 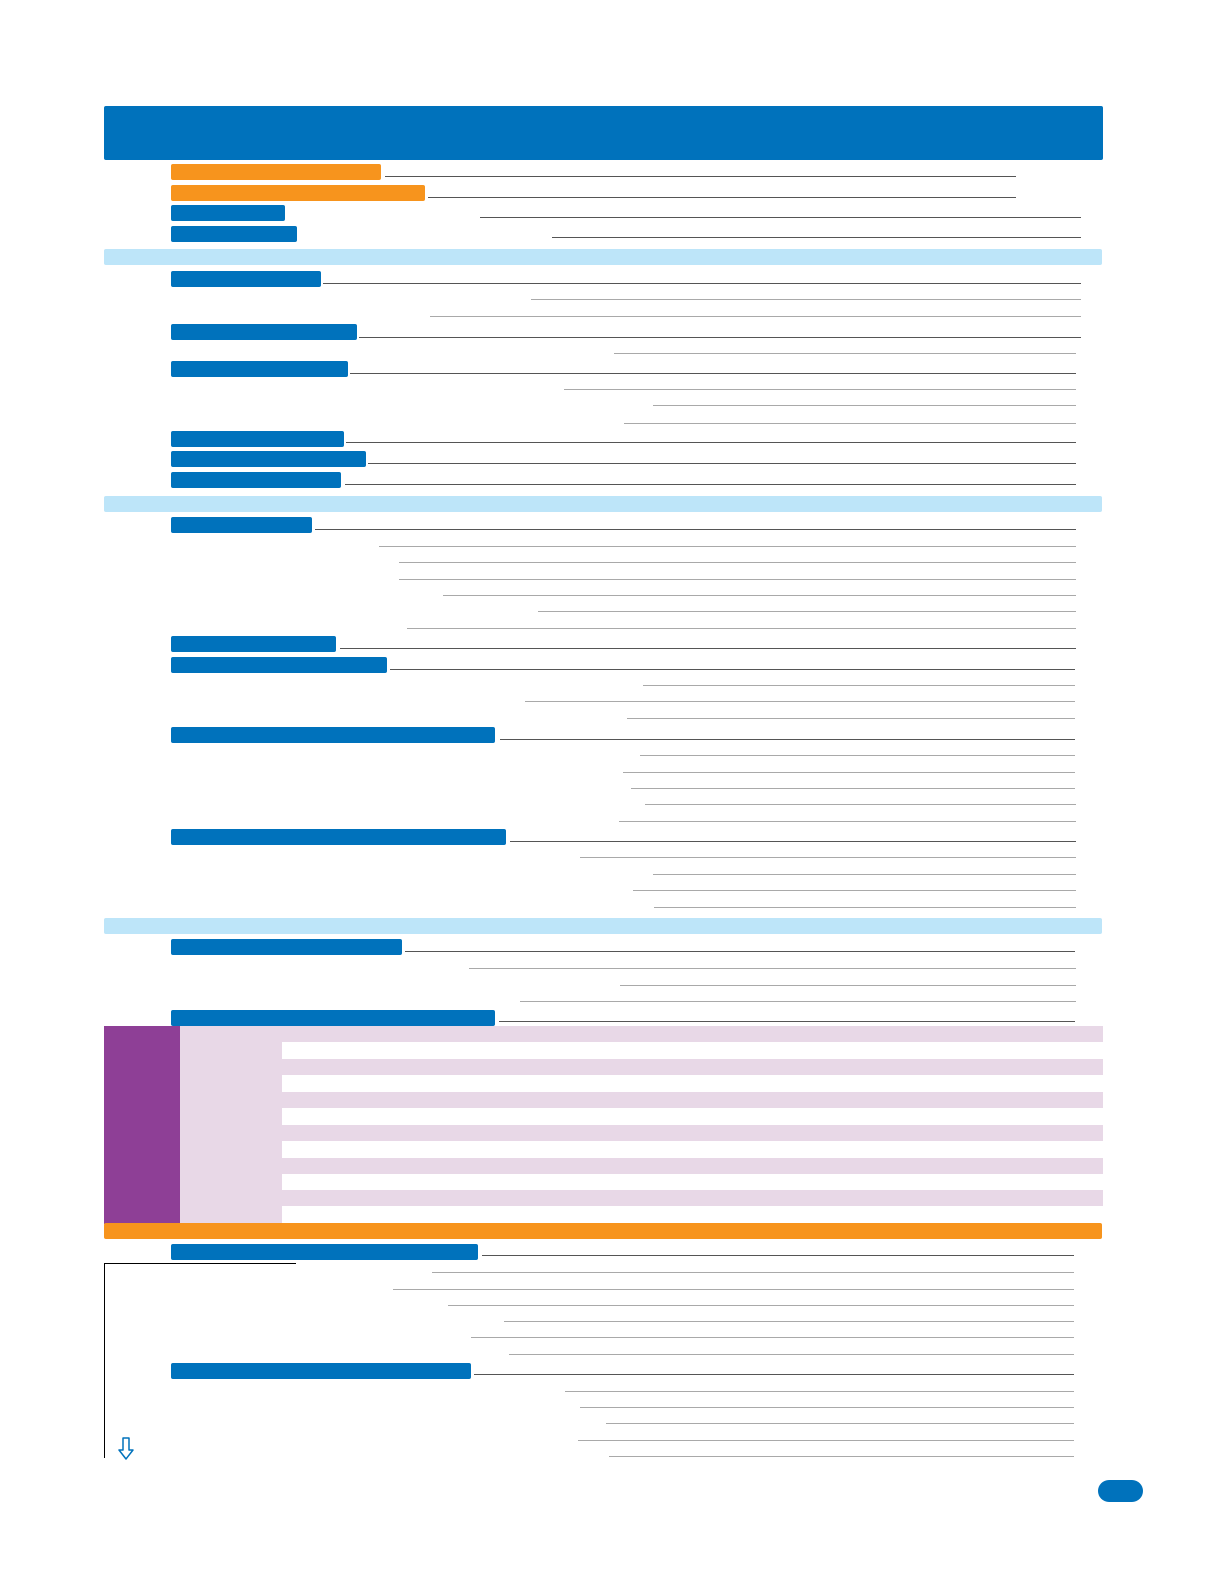 I want to click on page-number-badge, so click(x=1120, y=1491).